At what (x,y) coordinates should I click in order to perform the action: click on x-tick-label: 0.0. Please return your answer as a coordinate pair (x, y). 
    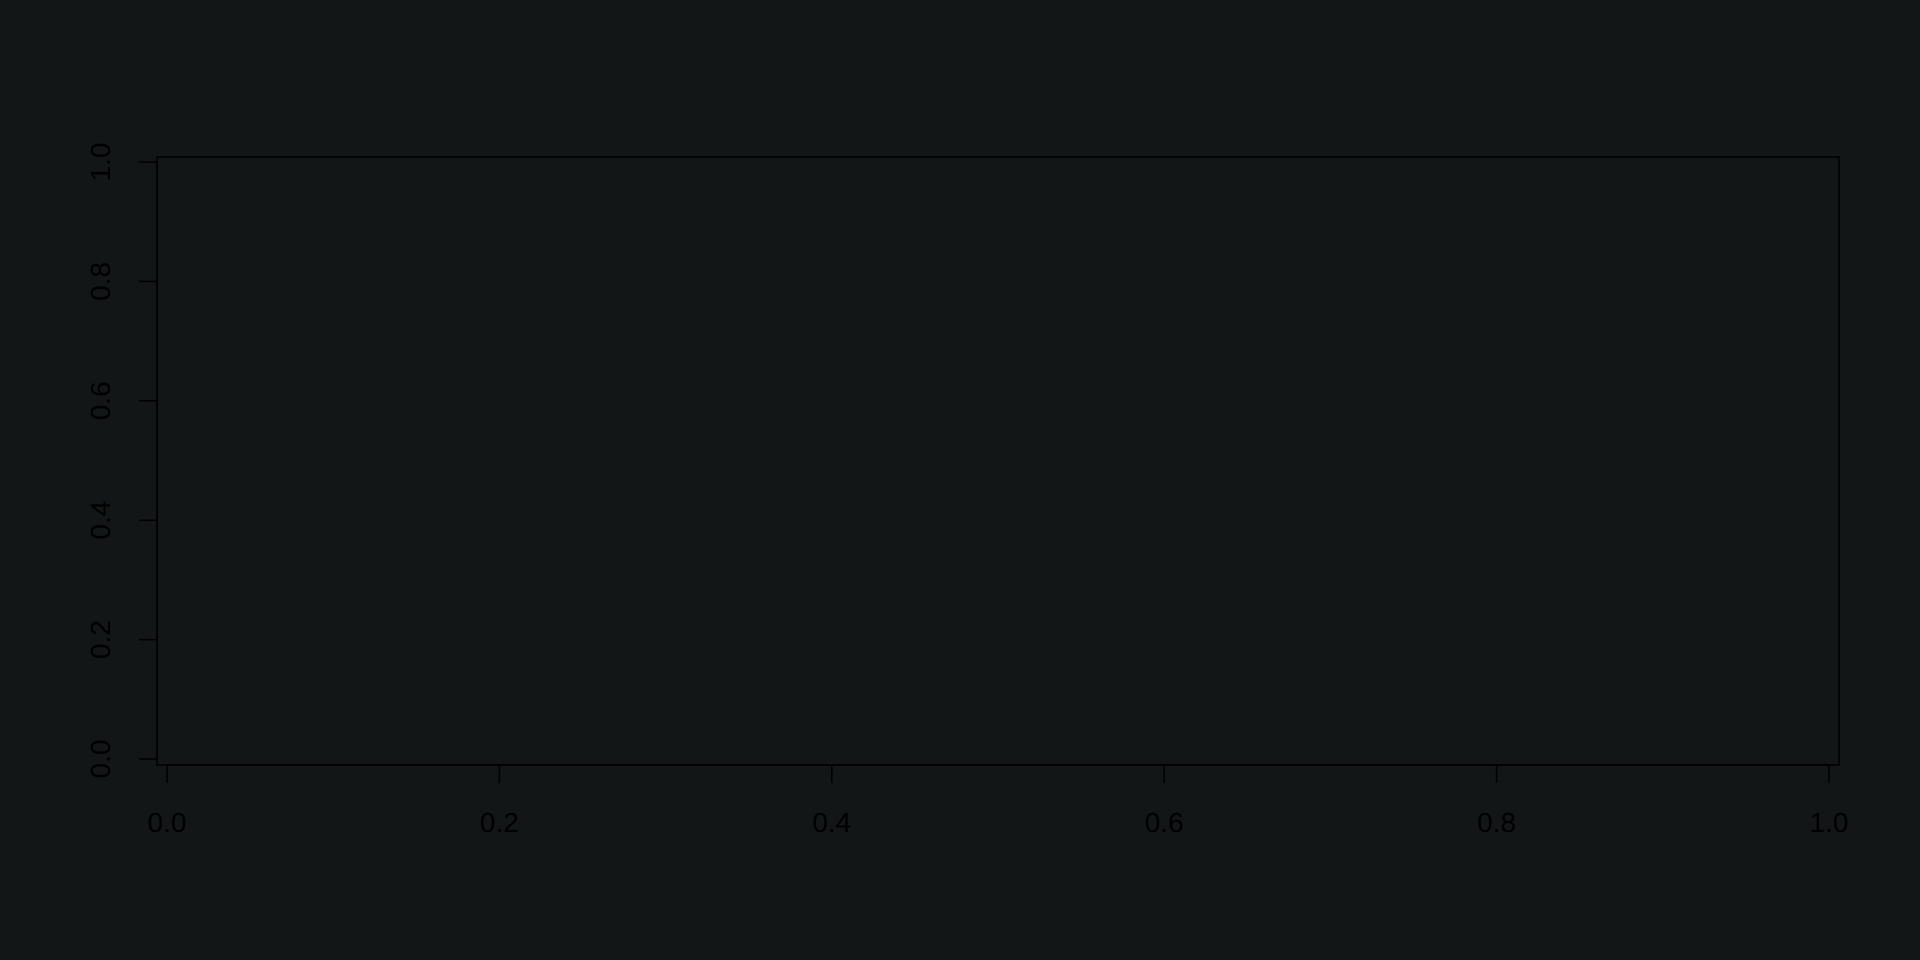
    Looking at the image, I should click on (167, 822).